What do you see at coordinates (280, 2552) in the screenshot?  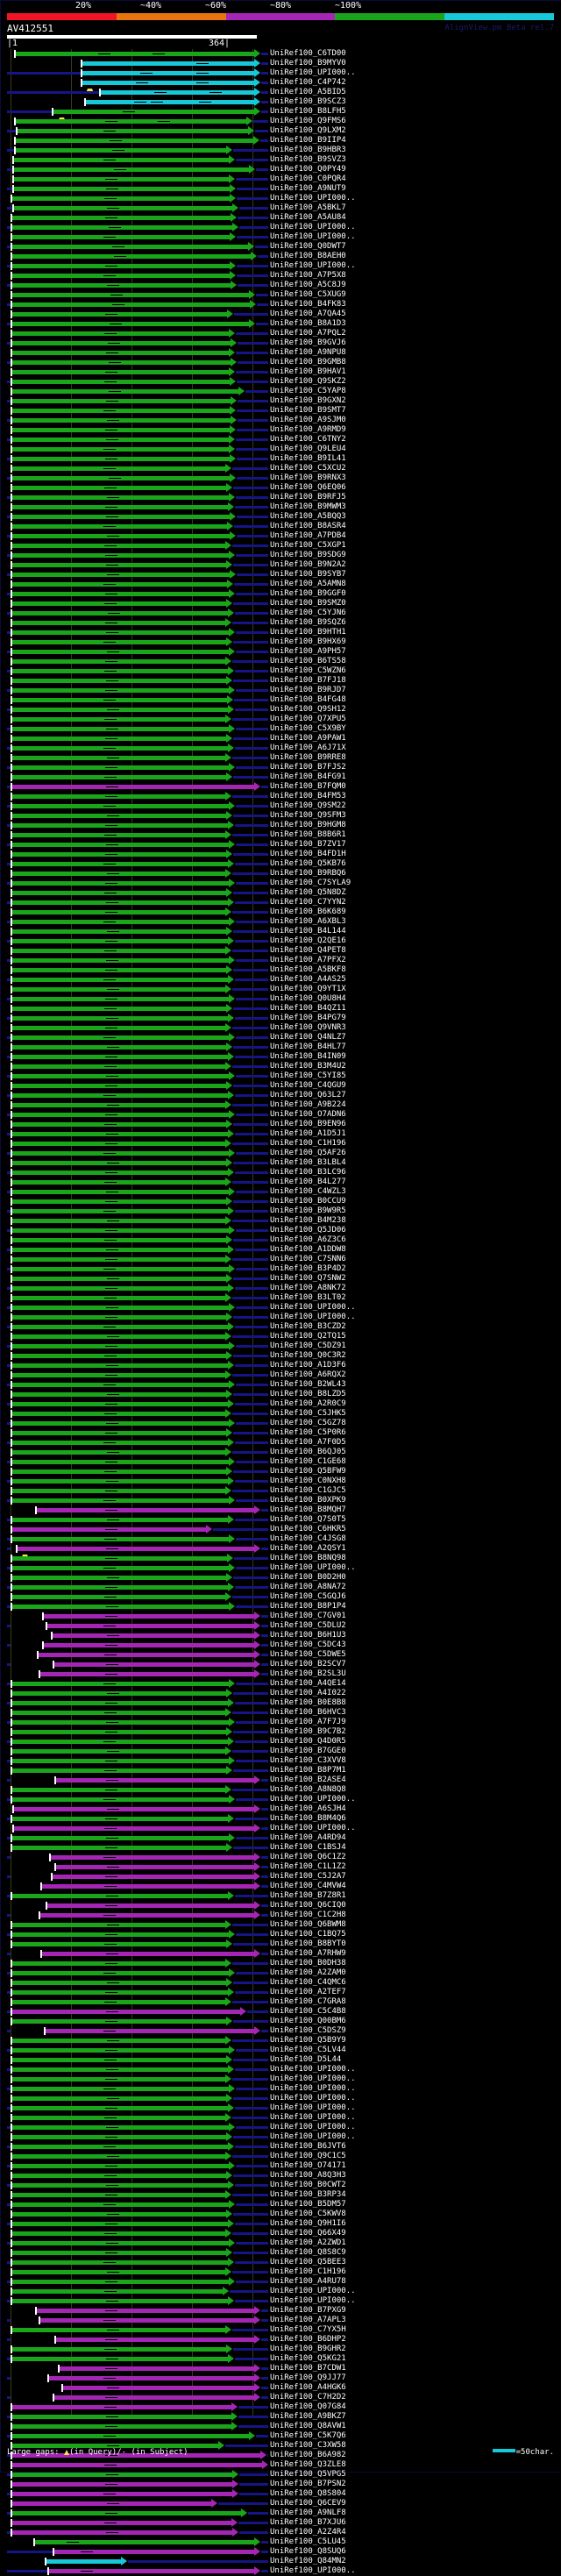 I see `alignment-row: UniRef100_Q8SUQ6` at bounding box center [280, 2552].